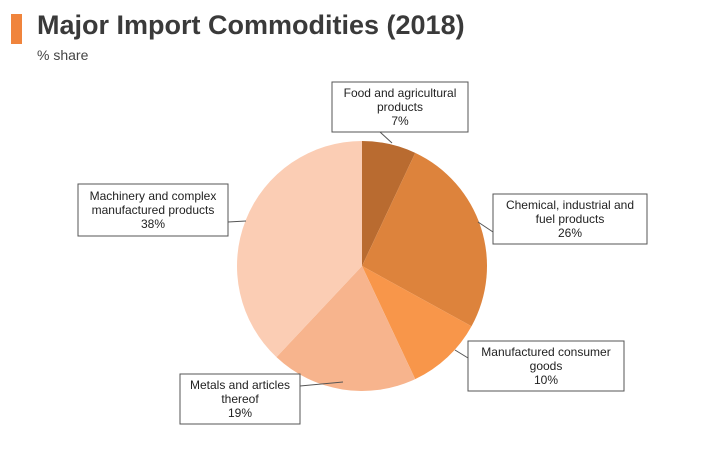 This screenshot has height=450, width=701. What do you see at coordinates (240, 413) in the screenshot?
I see `slice-value-label: 19%` at bounding box center [240, 413].